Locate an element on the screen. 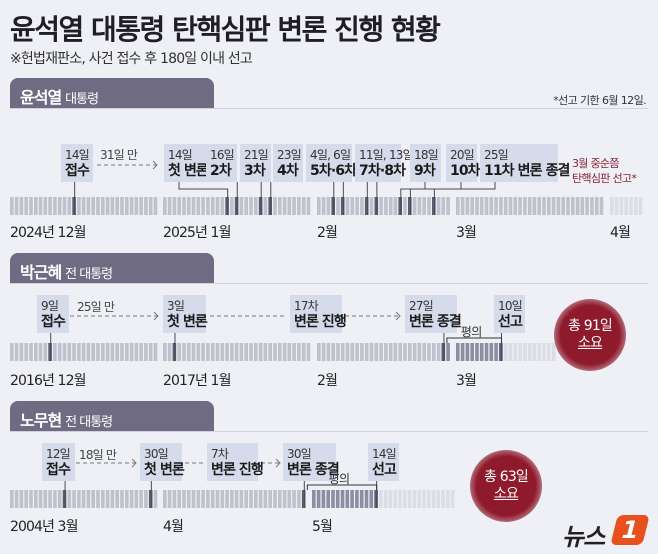 The image size is (658, 554). interval-label: 18일 만 is located at coordinates (98, 455).